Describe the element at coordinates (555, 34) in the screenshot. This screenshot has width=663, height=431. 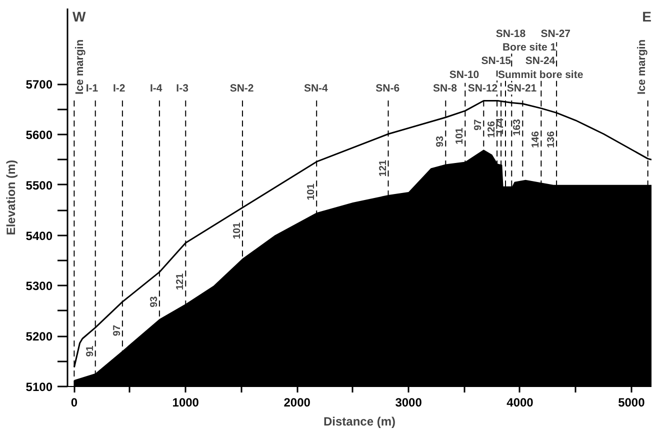
I see `ref-line-label: SN-27` at that location.